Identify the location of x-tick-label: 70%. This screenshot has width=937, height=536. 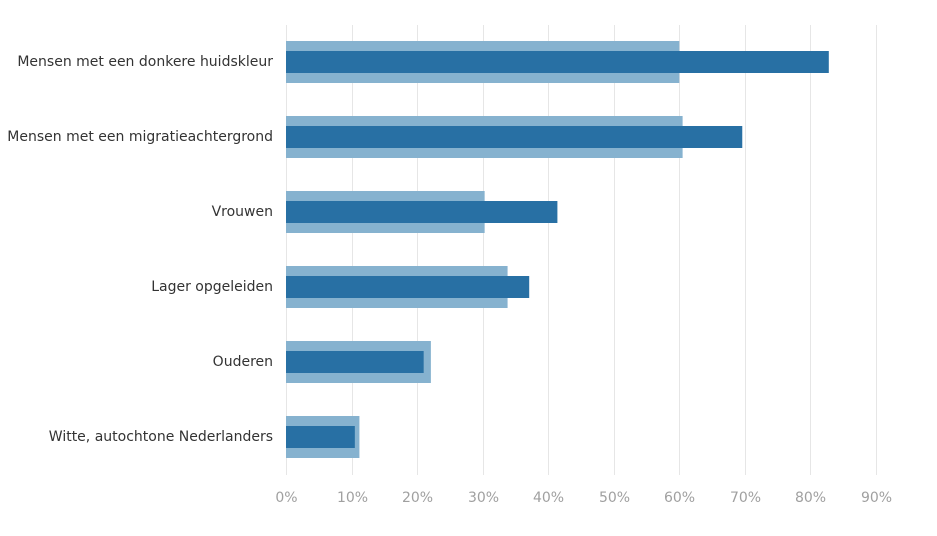
(745, 498).